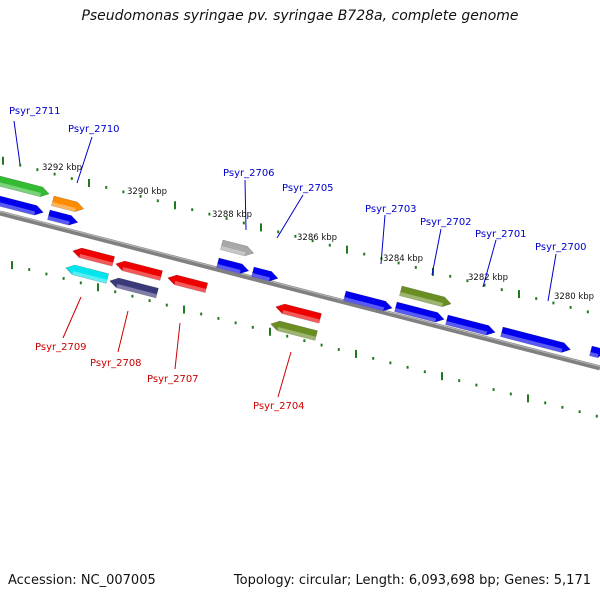  What do you see at coordinates (301, 317) in the screenshot?
I see `gene-rev-3-shade` at bounding box center [301, 317].